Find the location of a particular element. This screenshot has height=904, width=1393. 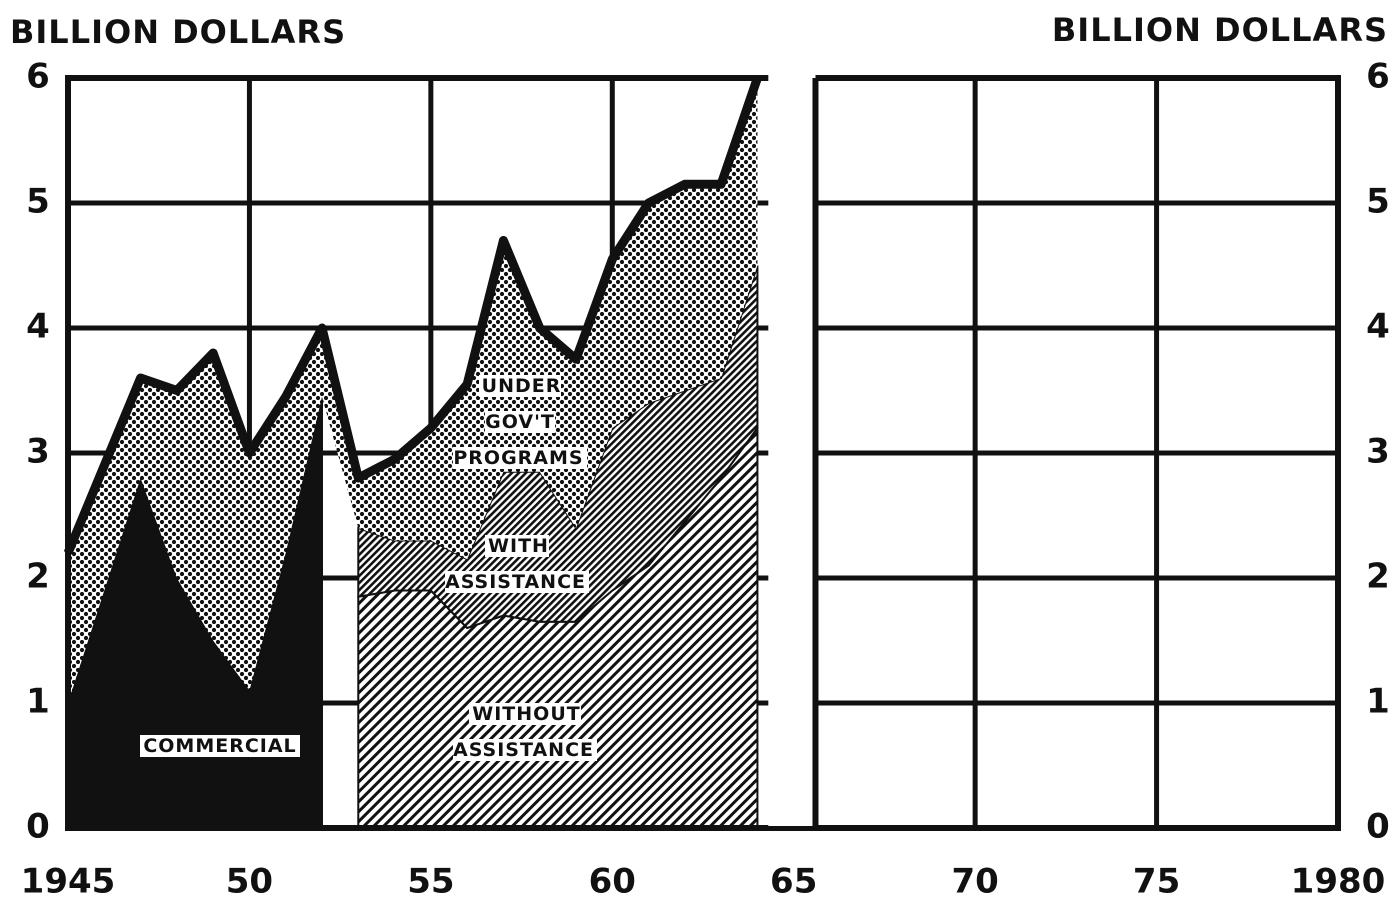

area-label-box: WITH ASSISTANCE is located at coordinates (517, 564).